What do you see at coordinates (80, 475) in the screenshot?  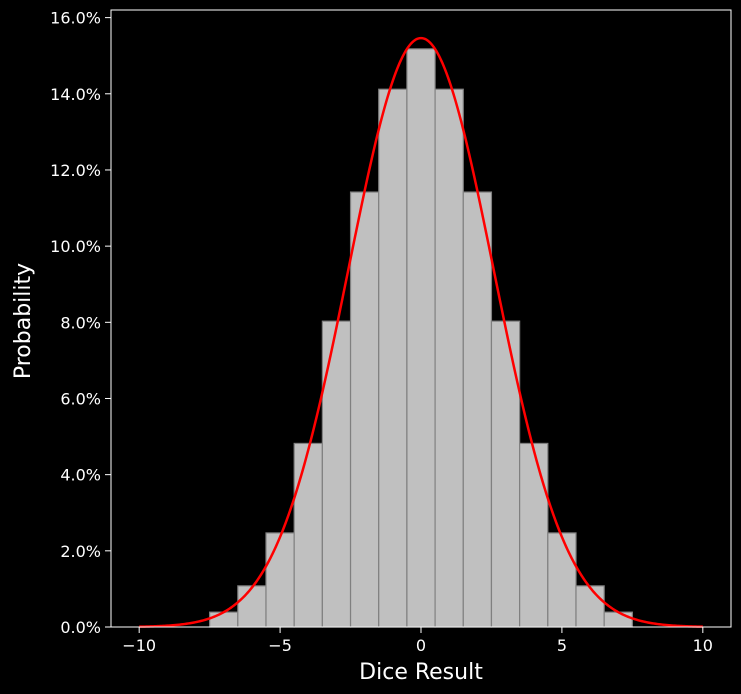 I see `y-tick-label: 4.0%` at bounding box center [80, 475].